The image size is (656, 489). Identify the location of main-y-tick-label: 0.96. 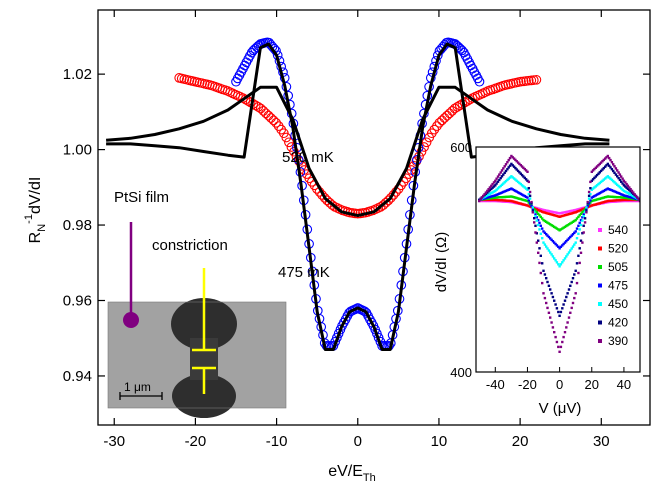
(77, 301).